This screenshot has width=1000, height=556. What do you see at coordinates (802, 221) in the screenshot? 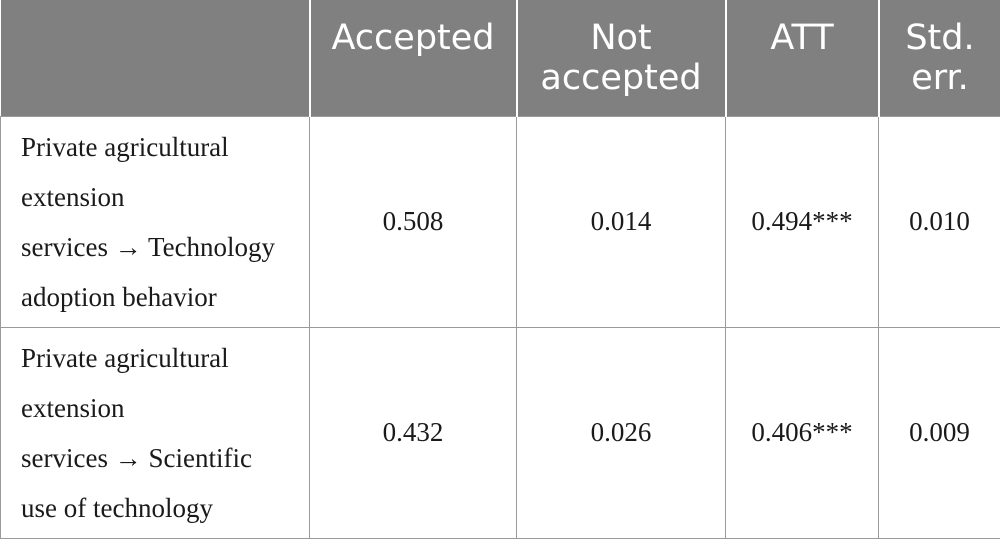
I see `cell-att: 0.494***` at bounding box center [802, 221].